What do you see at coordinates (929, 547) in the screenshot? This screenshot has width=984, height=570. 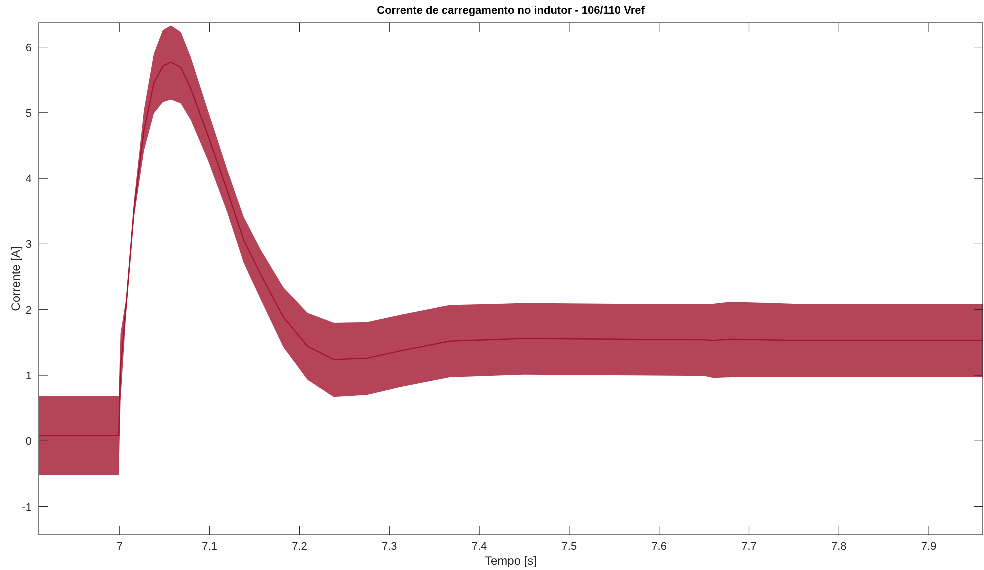 I see `x-tick-label: 7.9` at bounding box center [929, 547].